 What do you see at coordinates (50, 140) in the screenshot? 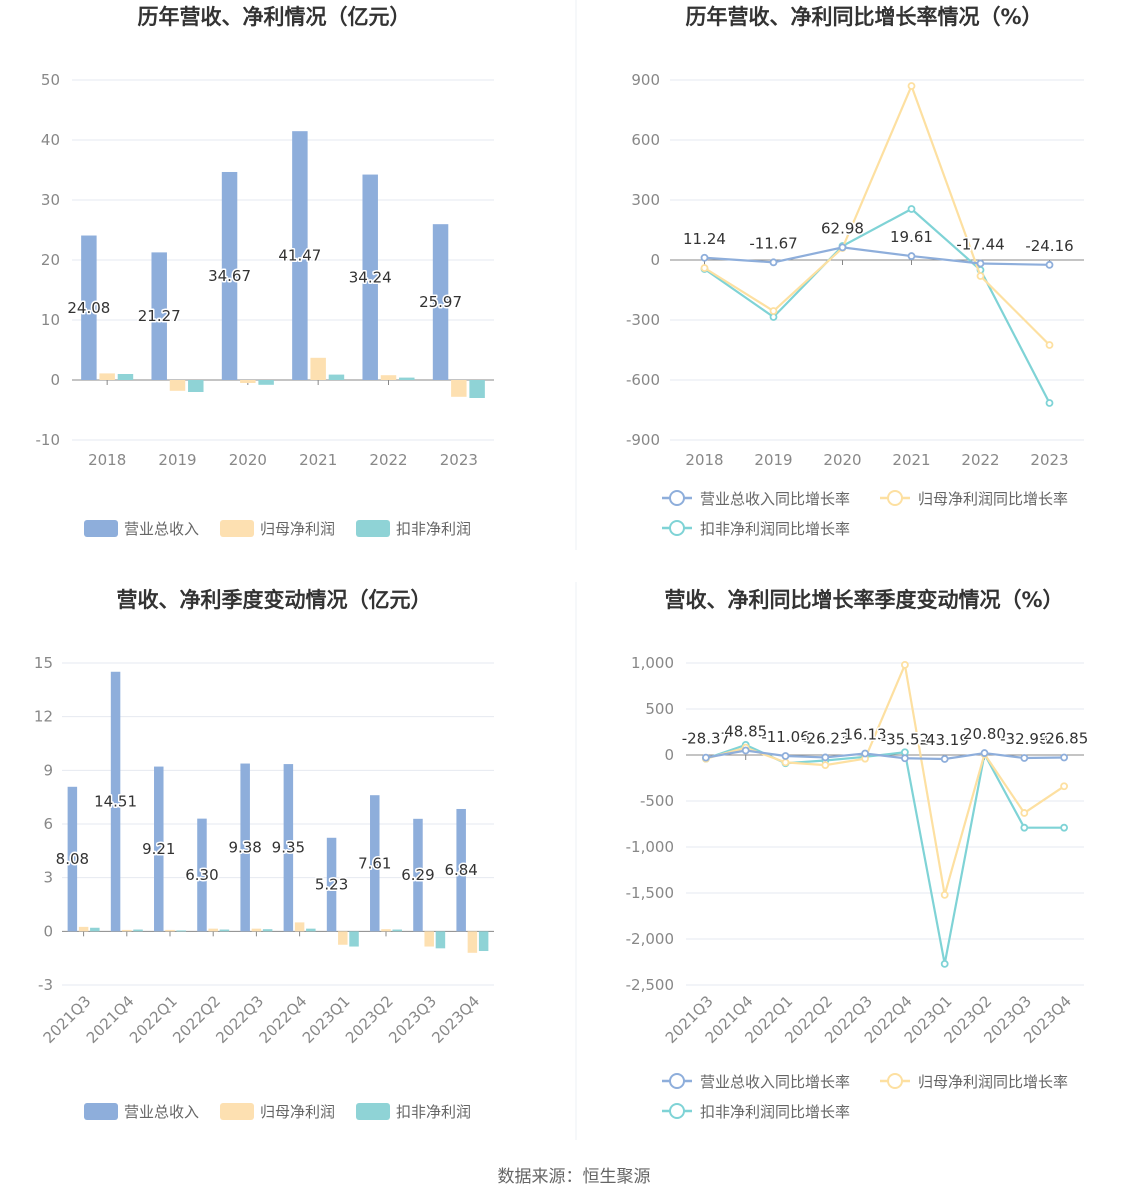
I see `y-tick-label: 40` at bounding box center [50, 140].